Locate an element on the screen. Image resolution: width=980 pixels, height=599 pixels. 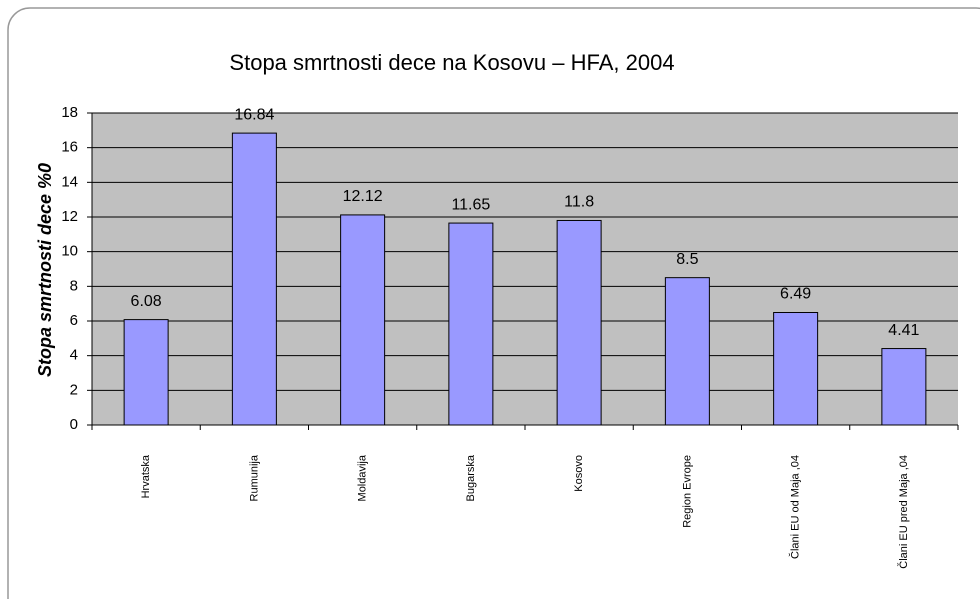
x-tick-label: Region Evrope is located at coordinates (687, 491).